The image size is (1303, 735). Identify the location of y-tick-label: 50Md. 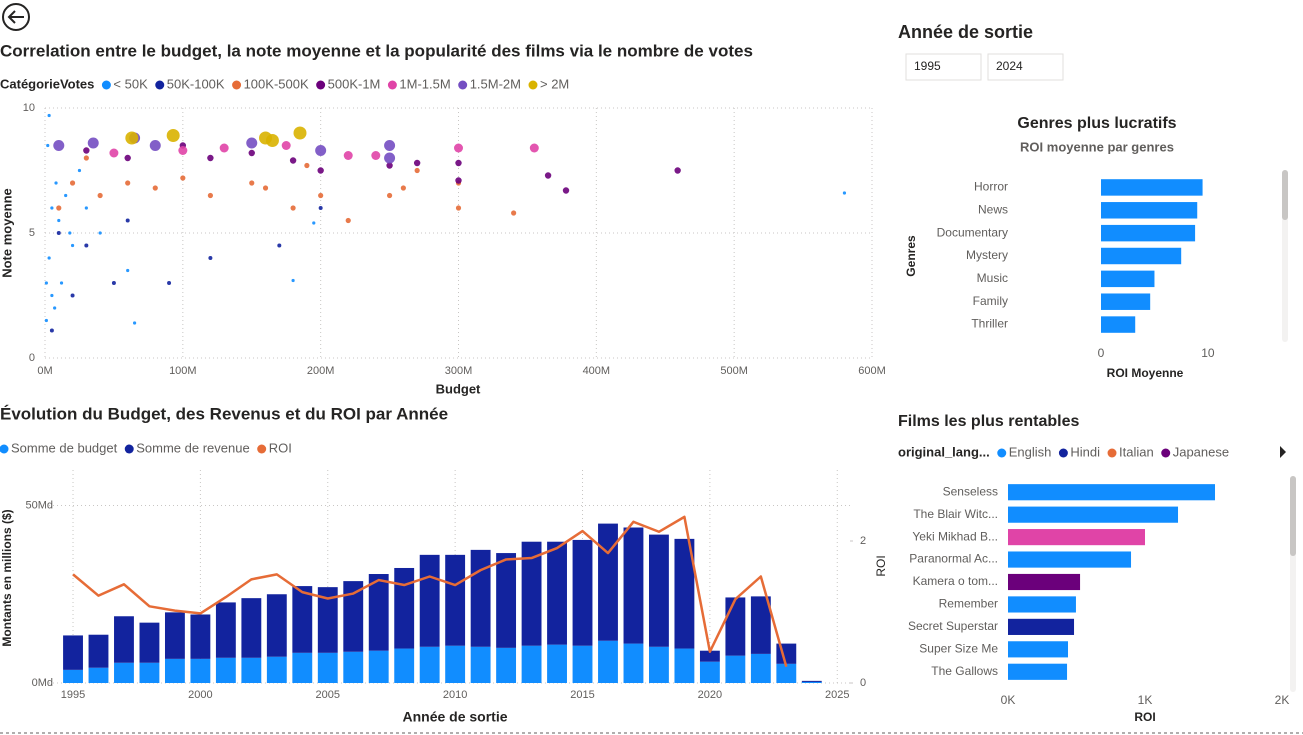
(39, 505).